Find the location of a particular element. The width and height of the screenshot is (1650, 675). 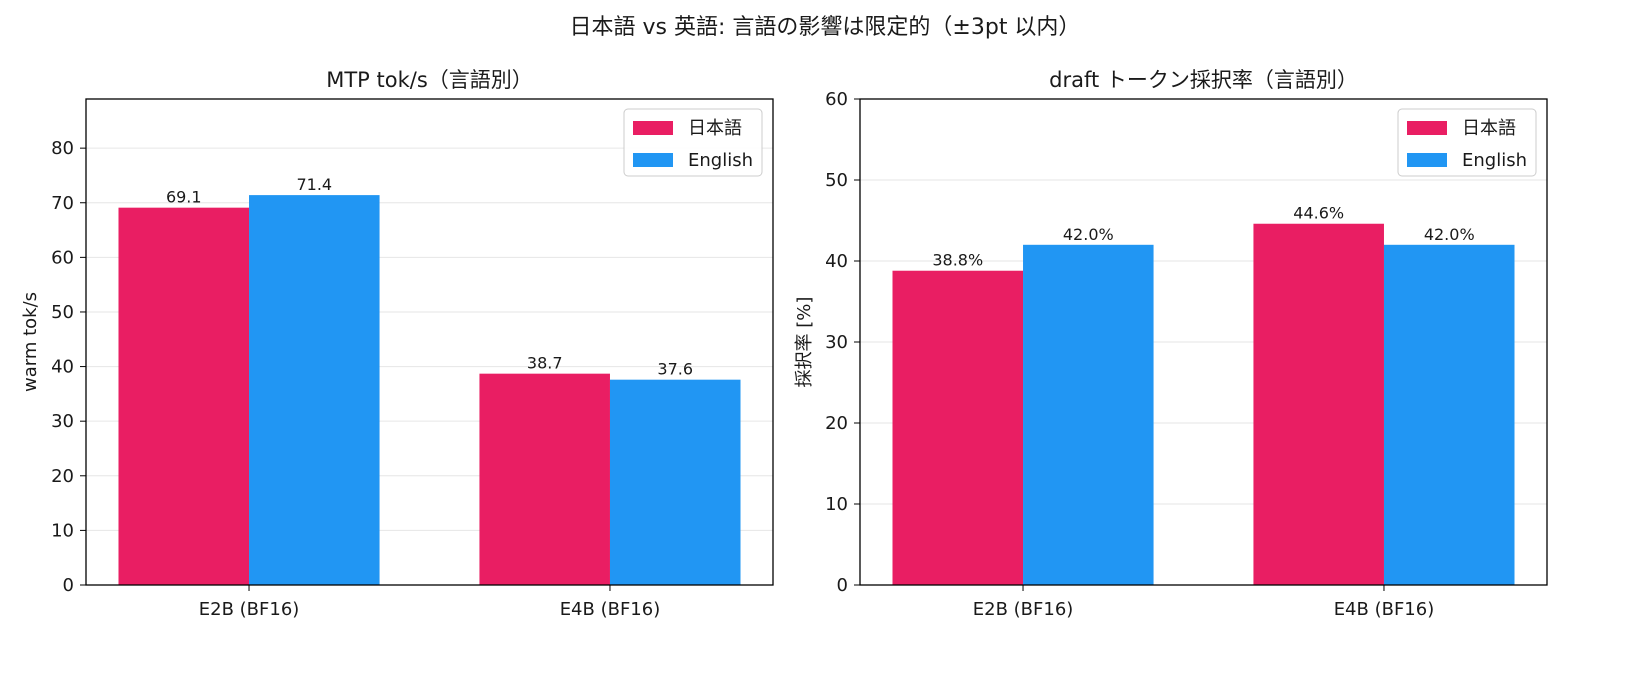

y-tick-label: 80 is located at coordinates (62, 148).